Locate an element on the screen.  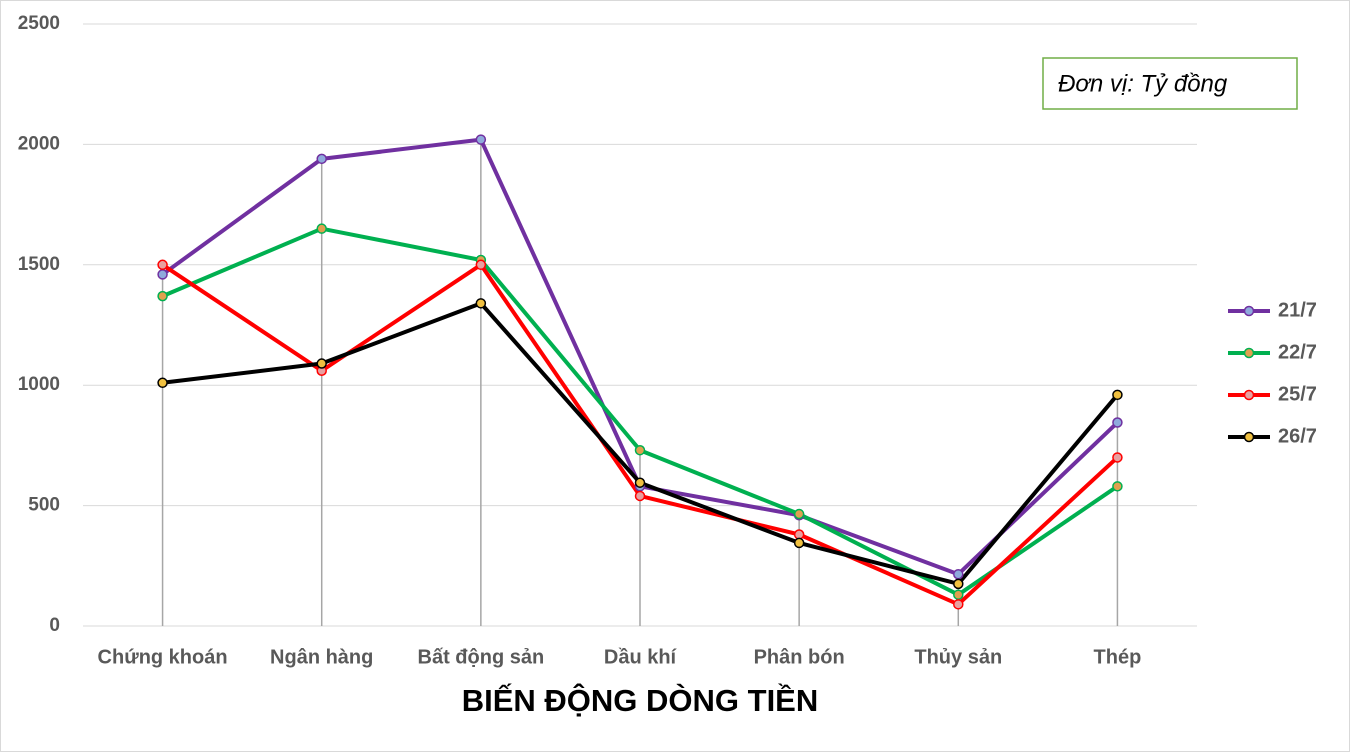
x-tick-label: Ngân hàng is located at coordinates (321, 657).